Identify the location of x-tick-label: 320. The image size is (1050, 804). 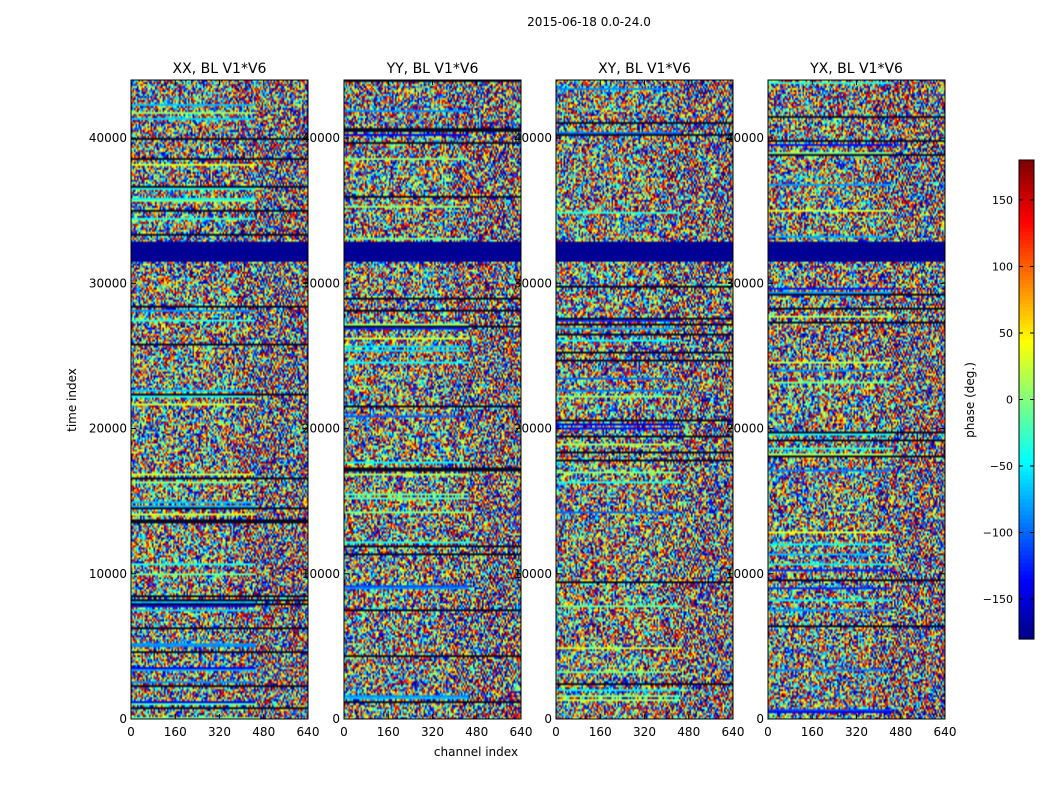
(432, 732).